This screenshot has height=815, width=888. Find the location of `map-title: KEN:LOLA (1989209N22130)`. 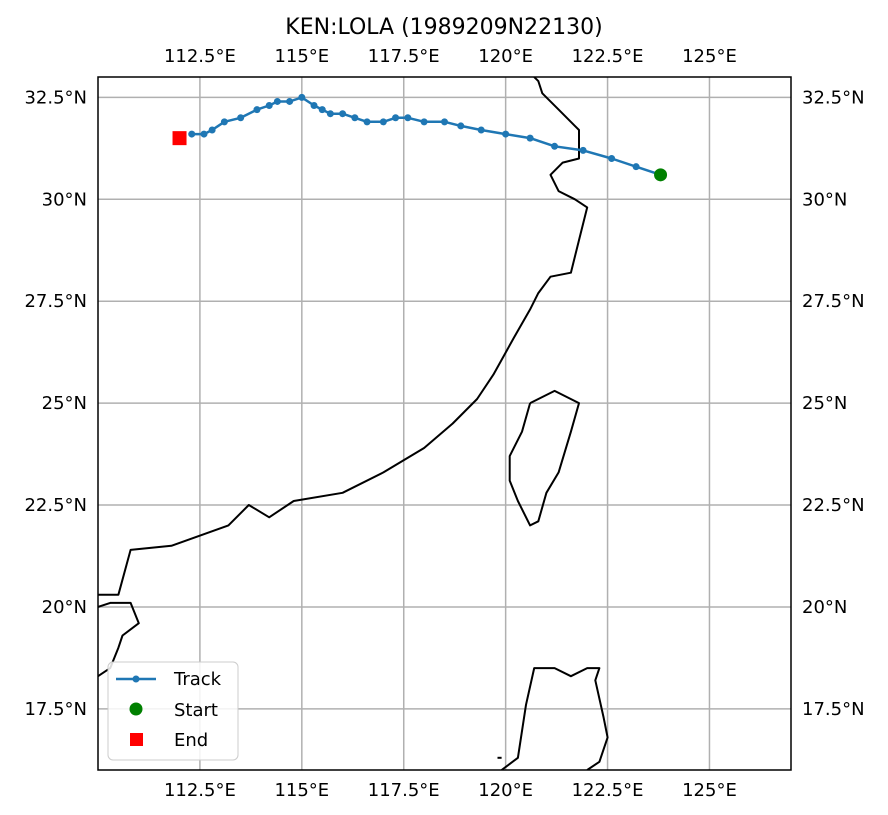

map-title: KEN:LOLA (1989209N22130) is located at coordinates (443, 27).